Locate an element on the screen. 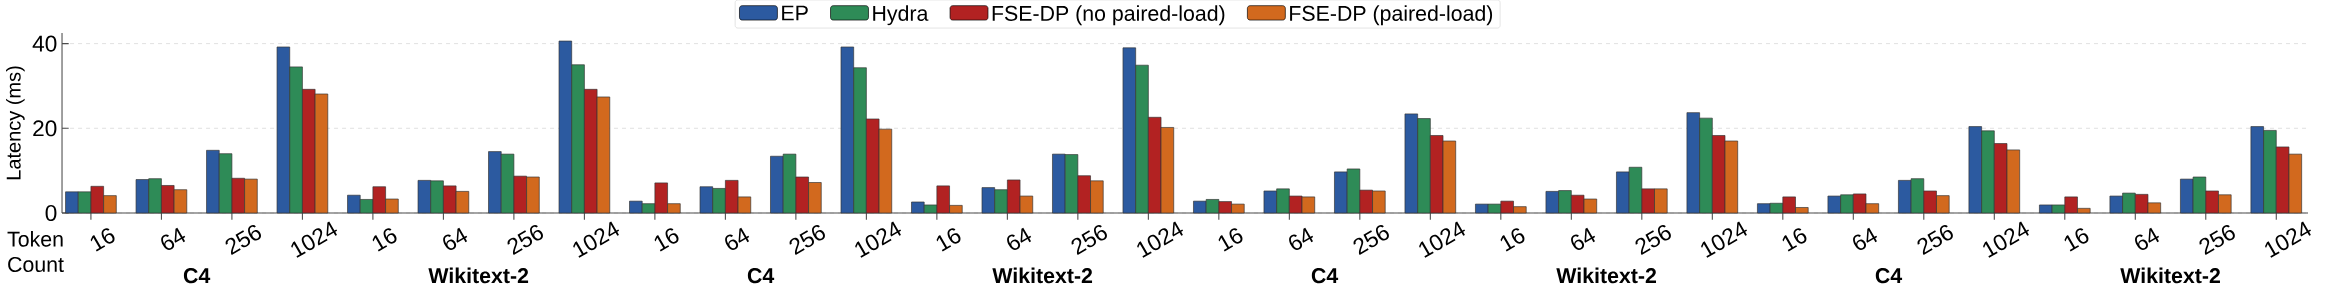 The width and height of the screenshot is (2326, 294). legend-label: FSE-DP (paired-load) is located at coordinates (1391, 15).